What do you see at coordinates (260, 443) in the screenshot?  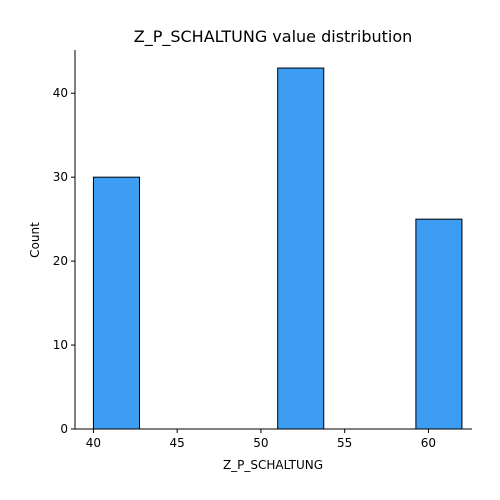 I see `x-tick-label: 50` at bounding box center [260, 443].